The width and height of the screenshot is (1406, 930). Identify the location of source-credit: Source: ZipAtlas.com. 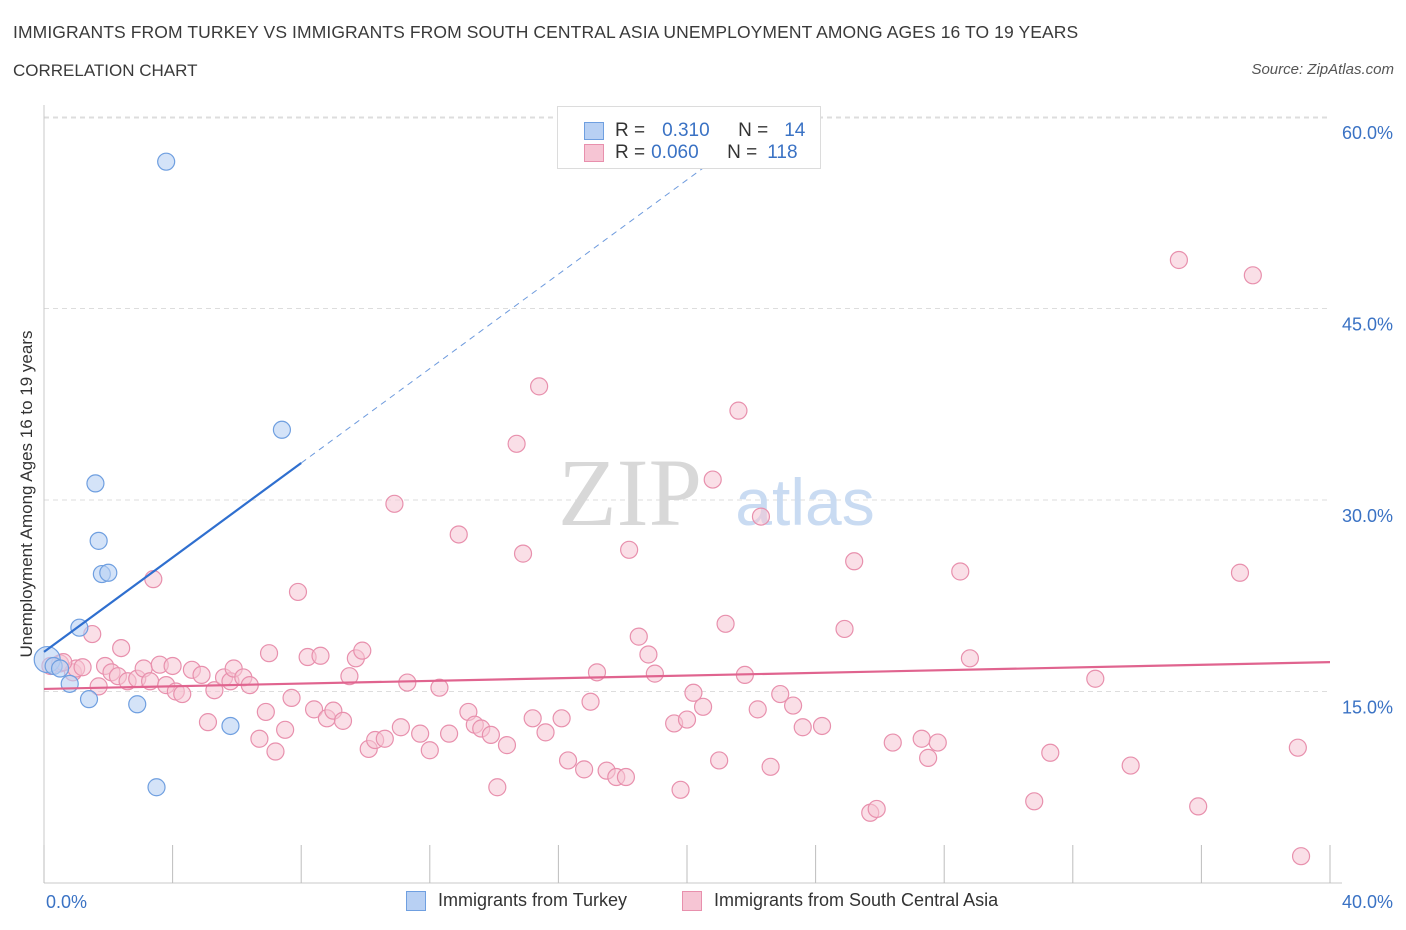
(1322, 69).